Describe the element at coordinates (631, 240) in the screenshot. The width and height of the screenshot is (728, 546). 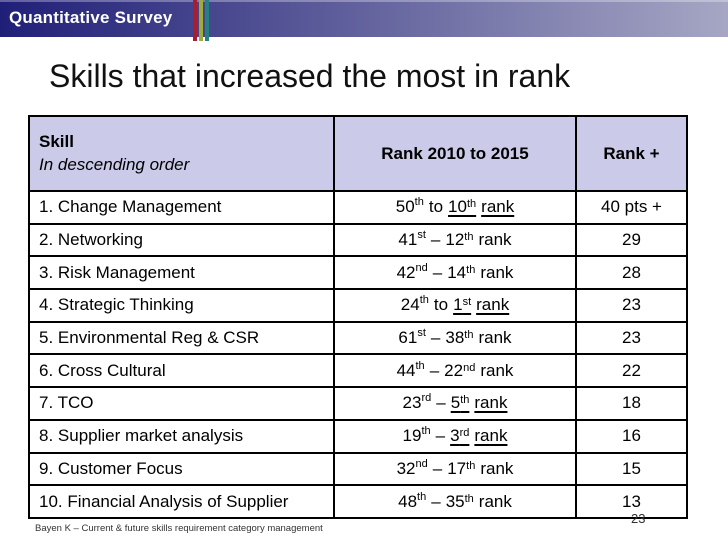
I see `rank-gain-cell: 29` at that location.